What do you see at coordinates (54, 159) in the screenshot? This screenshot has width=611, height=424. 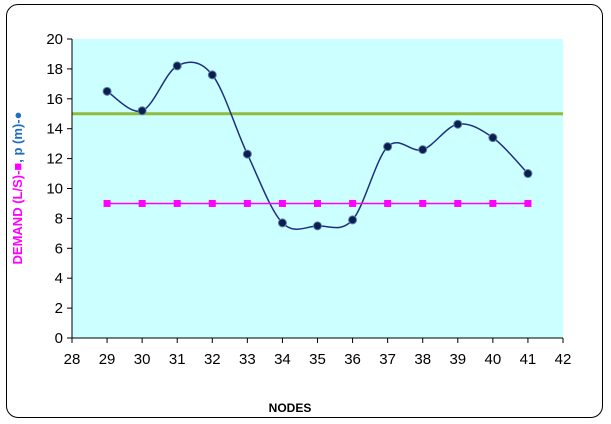 I see `y-tick-label: 12` at bounding box center [54, 159].